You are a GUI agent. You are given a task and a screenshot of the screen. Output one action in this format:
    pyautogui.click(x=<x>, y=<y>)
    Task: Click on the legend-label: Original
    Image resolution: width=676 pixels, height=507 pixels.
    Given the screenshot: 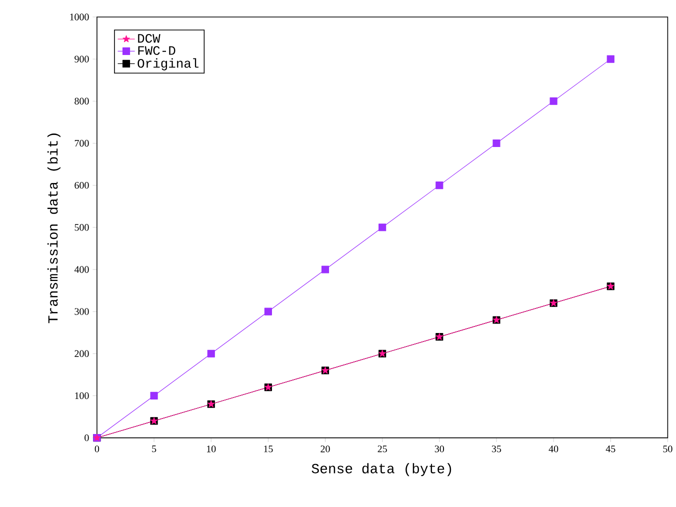 What is the action you would take?
    pyautogui.click(x=168, y=64)
    